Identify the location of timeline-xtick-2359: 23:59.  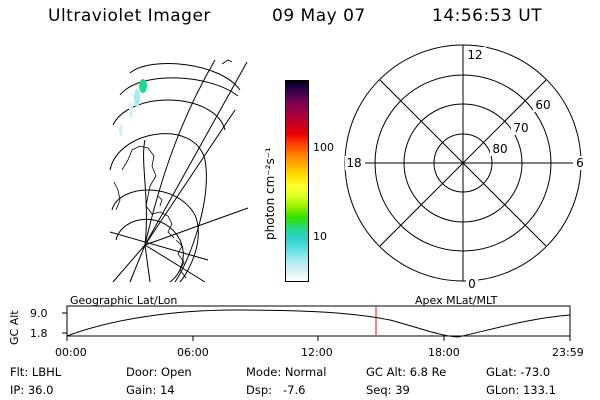
(568, 352).